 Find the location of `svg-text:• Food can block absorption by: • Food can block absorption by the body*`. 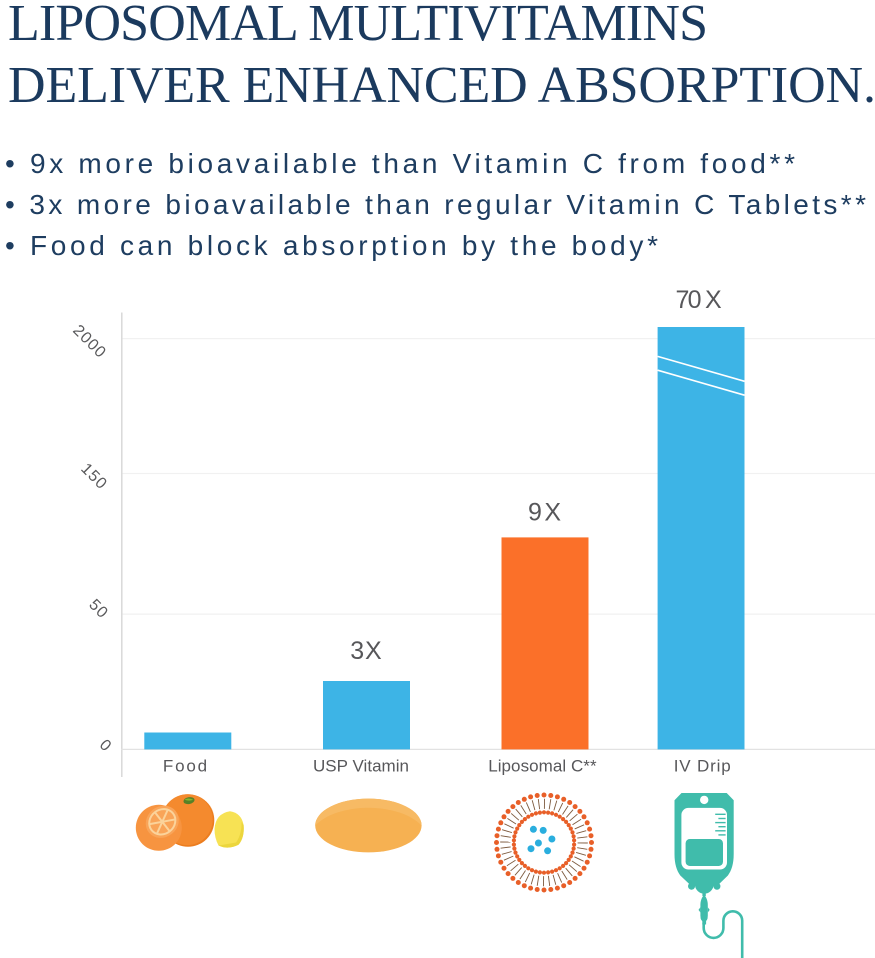

svg-text:• Food can block absorption by: • Food can block absorption by the body* is located at coordinates (331, 245).